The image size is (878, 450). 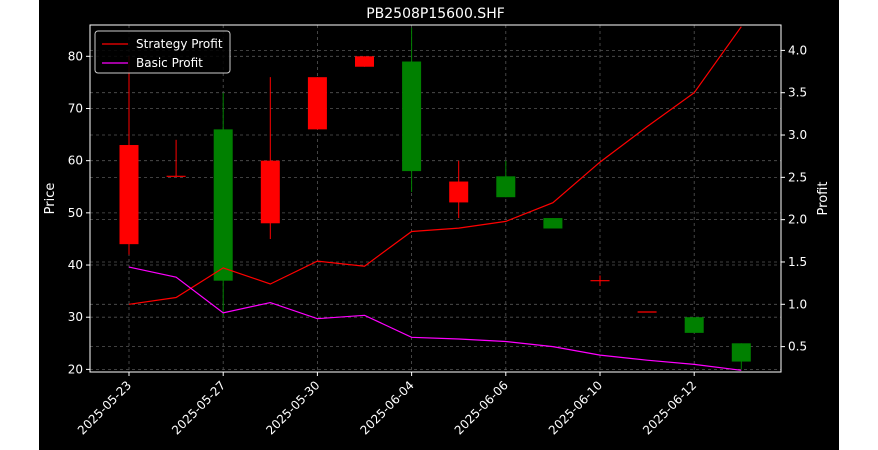 What do you see at coordinates (797, 262) in the screenshot?
I see `y2-tick-label: 1.5` at bounding box center [797, 262].